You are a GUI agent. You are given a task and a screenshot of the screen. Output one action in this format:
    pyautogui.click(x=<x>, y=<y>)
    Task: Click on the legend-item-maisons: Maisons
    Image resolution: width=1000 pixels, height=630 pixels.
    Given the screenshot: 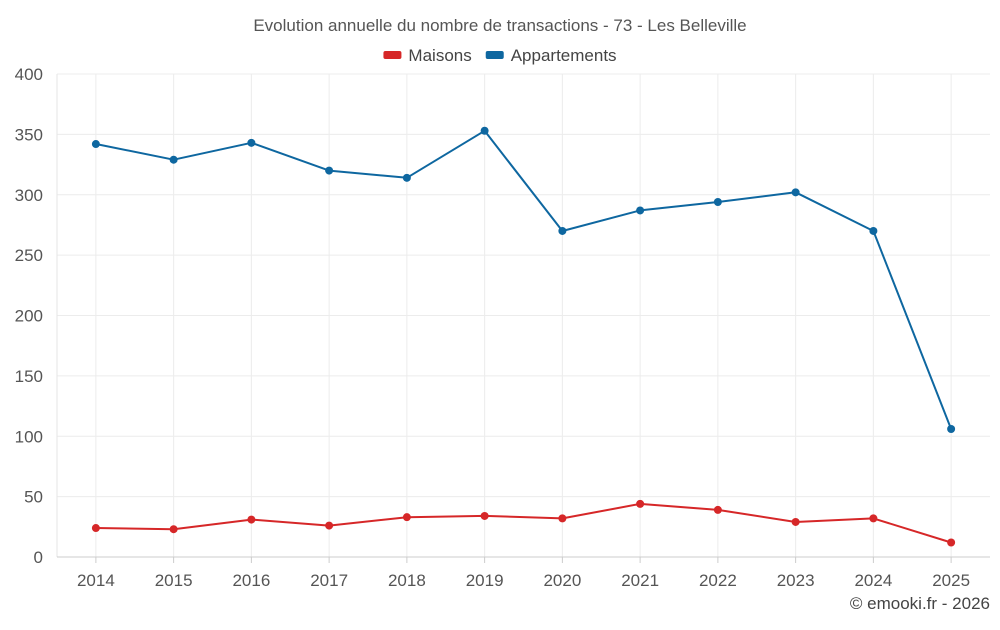 What is the action you would take?
    pyautogui.click(x=427, y=55)
    